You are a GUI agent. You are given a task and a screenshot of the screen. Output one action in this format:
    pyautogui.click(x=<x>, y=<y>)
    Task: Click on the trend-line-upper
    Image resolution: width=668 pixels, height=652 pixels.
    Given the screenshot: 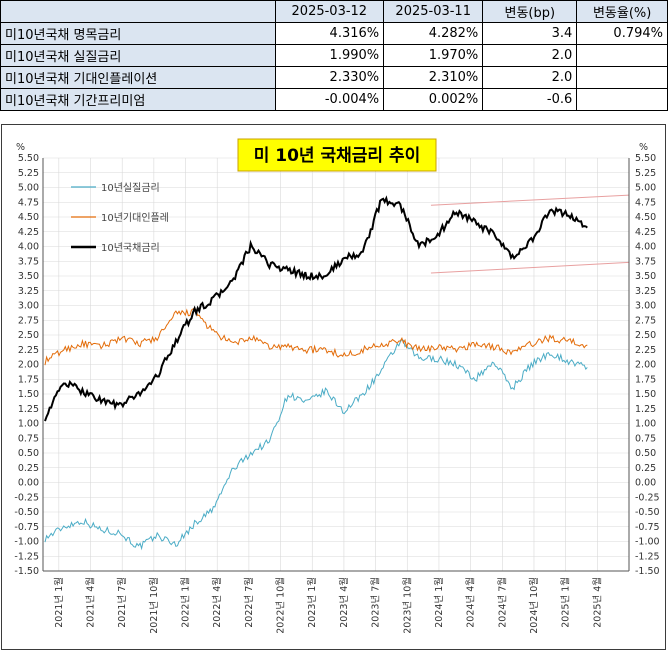 What is the action you would take?
    pyautogui.click(x=530, y=200)
    